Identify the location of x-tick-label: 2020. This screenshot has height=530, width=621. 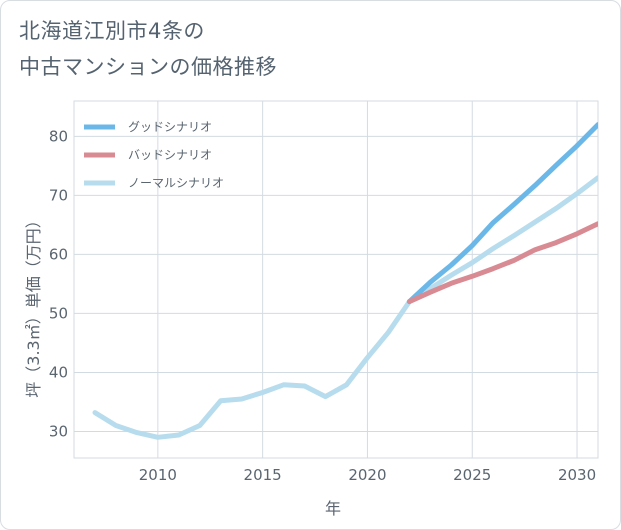
(367, 475).